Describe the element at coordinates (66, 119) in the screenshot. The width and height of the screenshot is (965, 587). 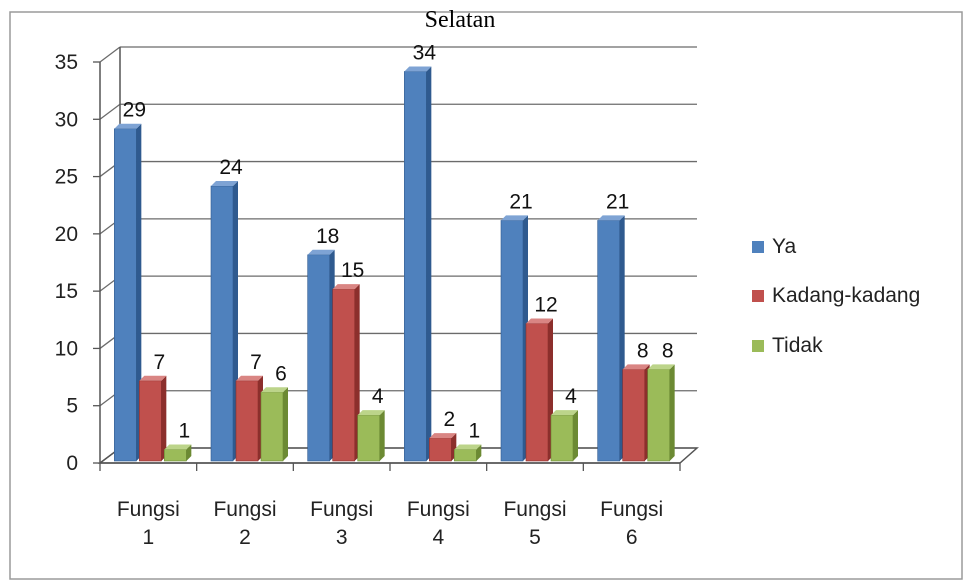
I see `y-tick-label: 30` at that location.